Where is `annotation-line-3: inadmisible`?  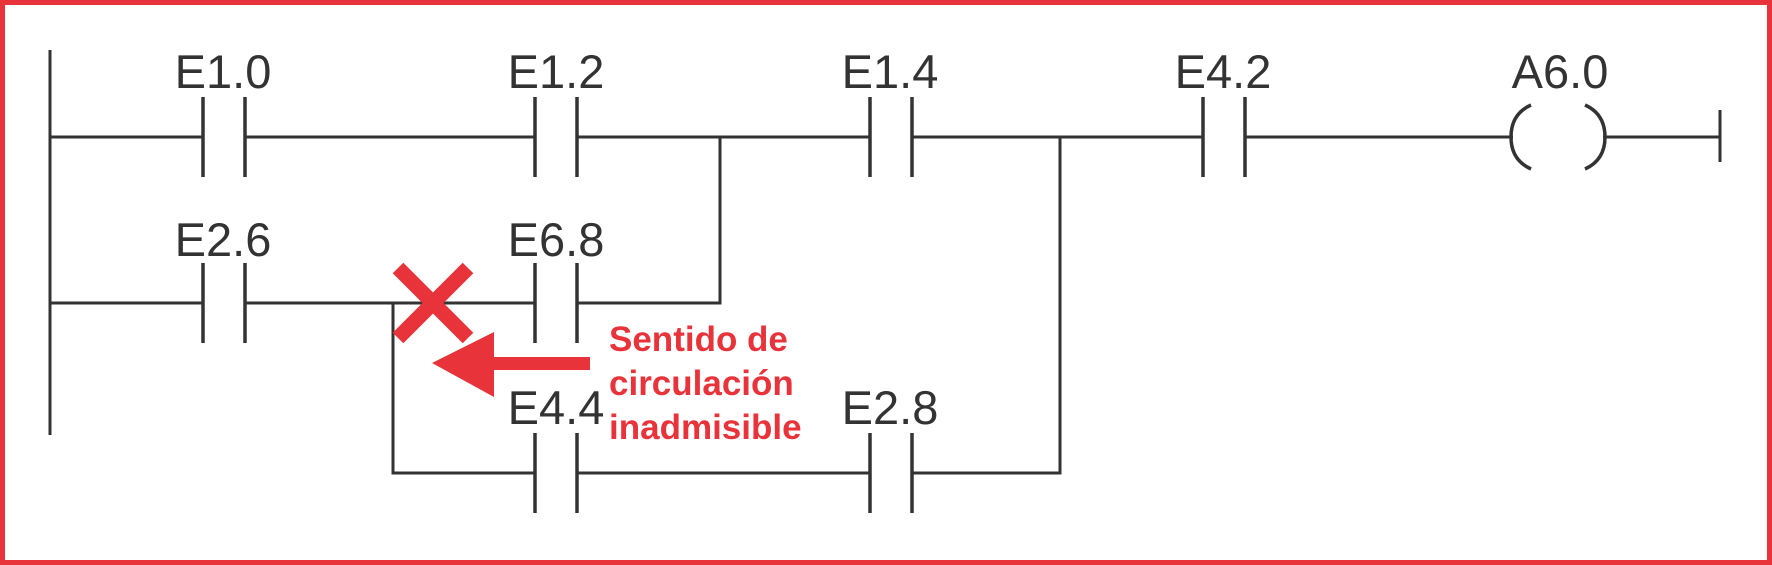 annotation-line-3: inadmisible is located at coordinates (705, 427).